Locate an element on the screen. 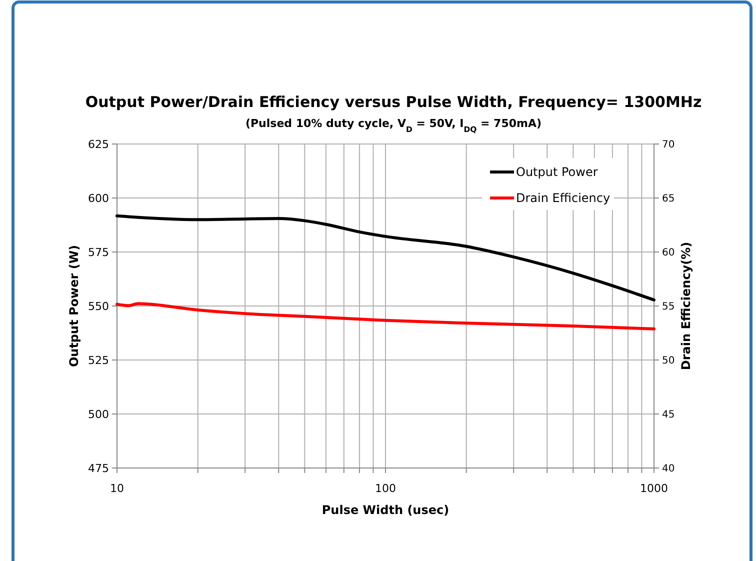  y-tick-label: 475 is located at coordinates (98, 468).